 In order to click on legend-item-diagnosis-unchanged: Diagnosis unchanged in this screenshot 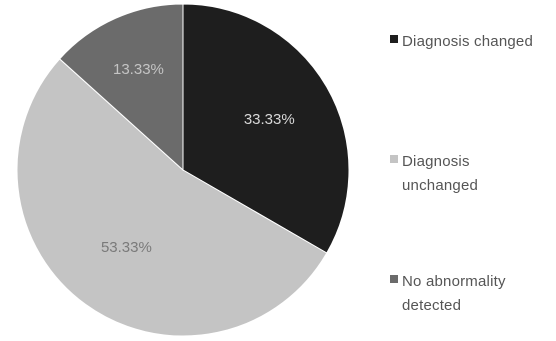, I will do `click(473, 174)`.